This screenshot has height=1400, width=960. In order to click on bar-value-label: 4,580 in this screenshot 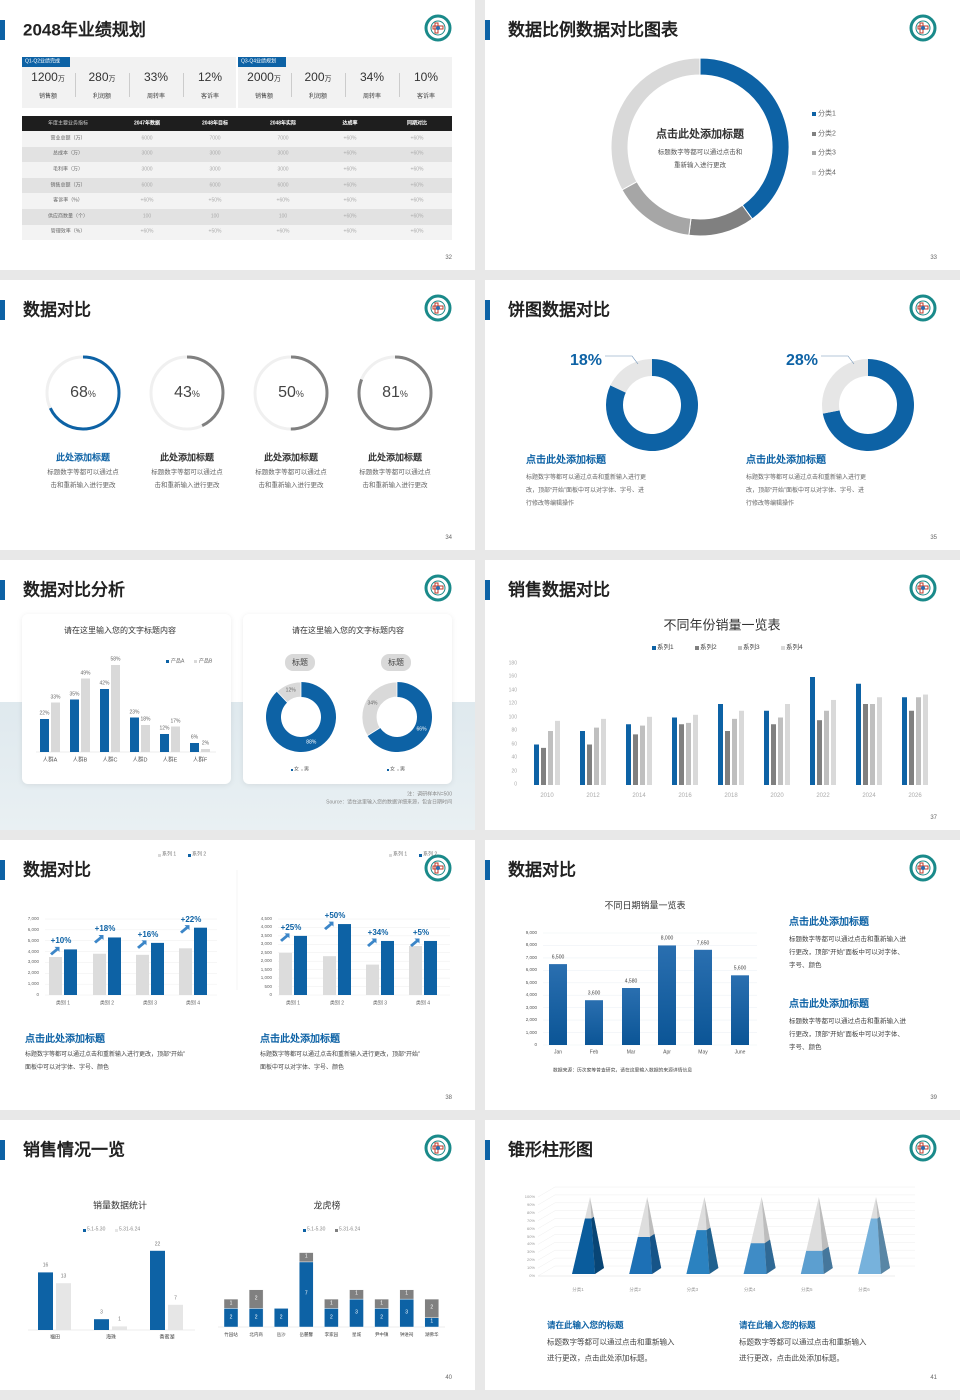, I will do `click(631, 981)`.